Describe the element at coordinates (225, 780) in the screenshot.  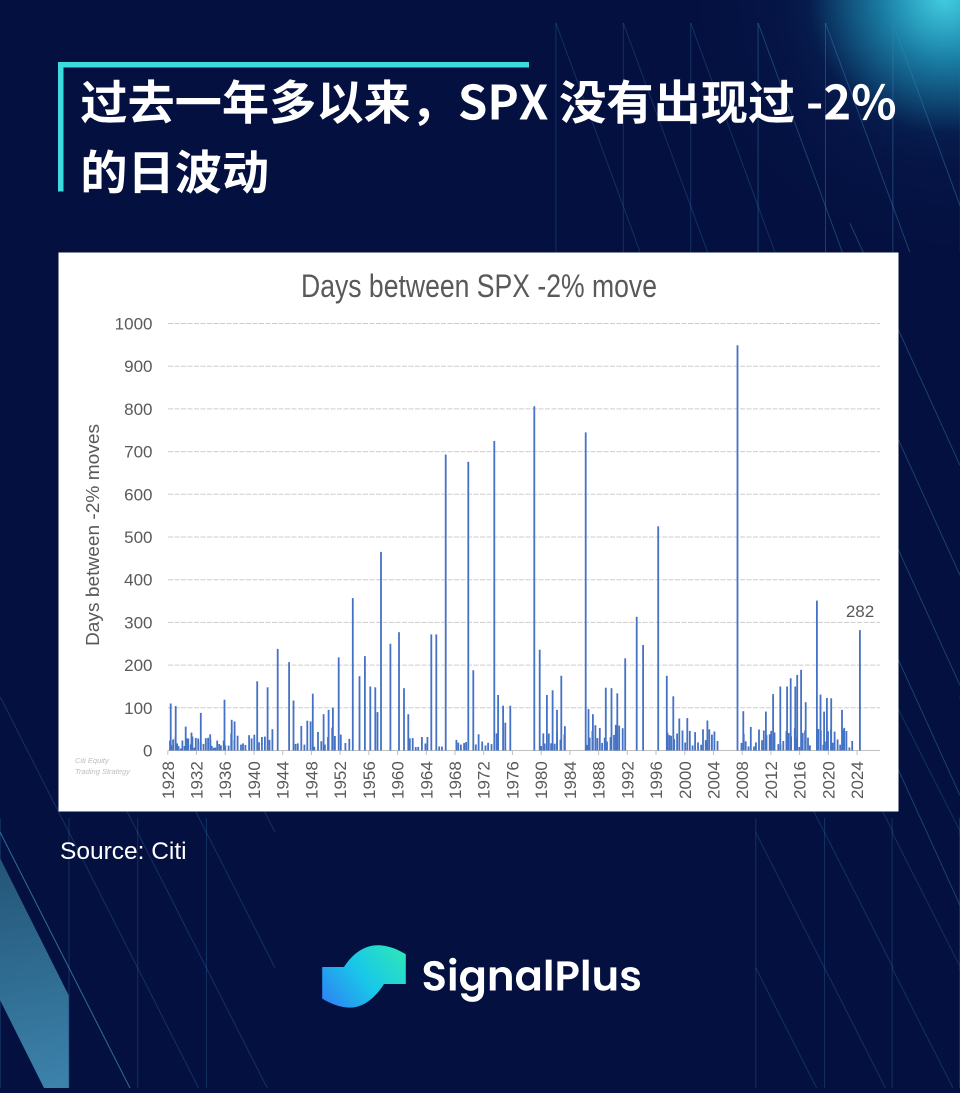
I see `svg-text: 1936` at that location.